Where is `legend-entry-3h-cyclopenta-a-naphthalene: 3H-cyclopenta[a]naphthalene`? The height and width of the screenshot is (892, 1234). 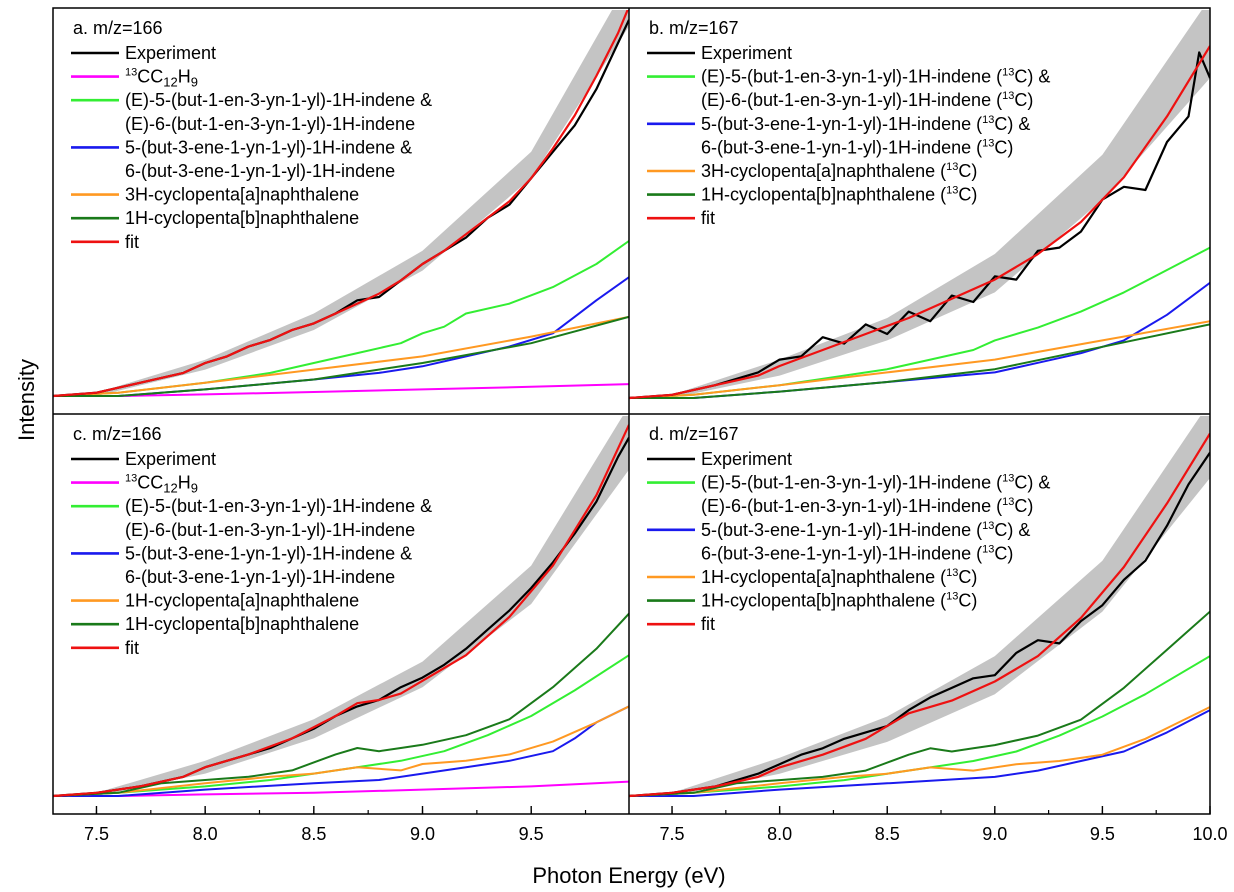
legend-entry-3h-cyclopenta-a-naphthalene: 3H-cyclopenta[a]naphthalene is located at coordinates (215, 195).